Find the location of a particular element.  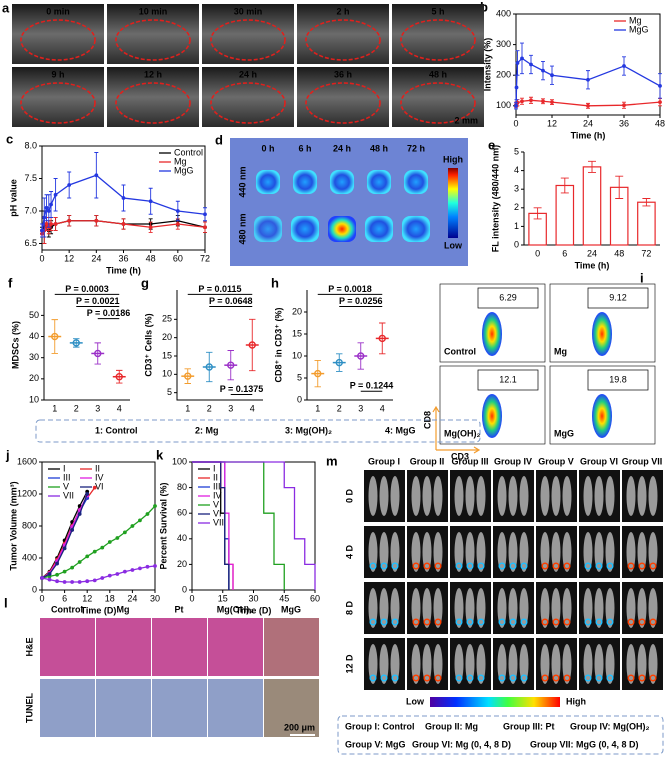

x-axis-label: Time (D) is located at coordinates (99, 610).